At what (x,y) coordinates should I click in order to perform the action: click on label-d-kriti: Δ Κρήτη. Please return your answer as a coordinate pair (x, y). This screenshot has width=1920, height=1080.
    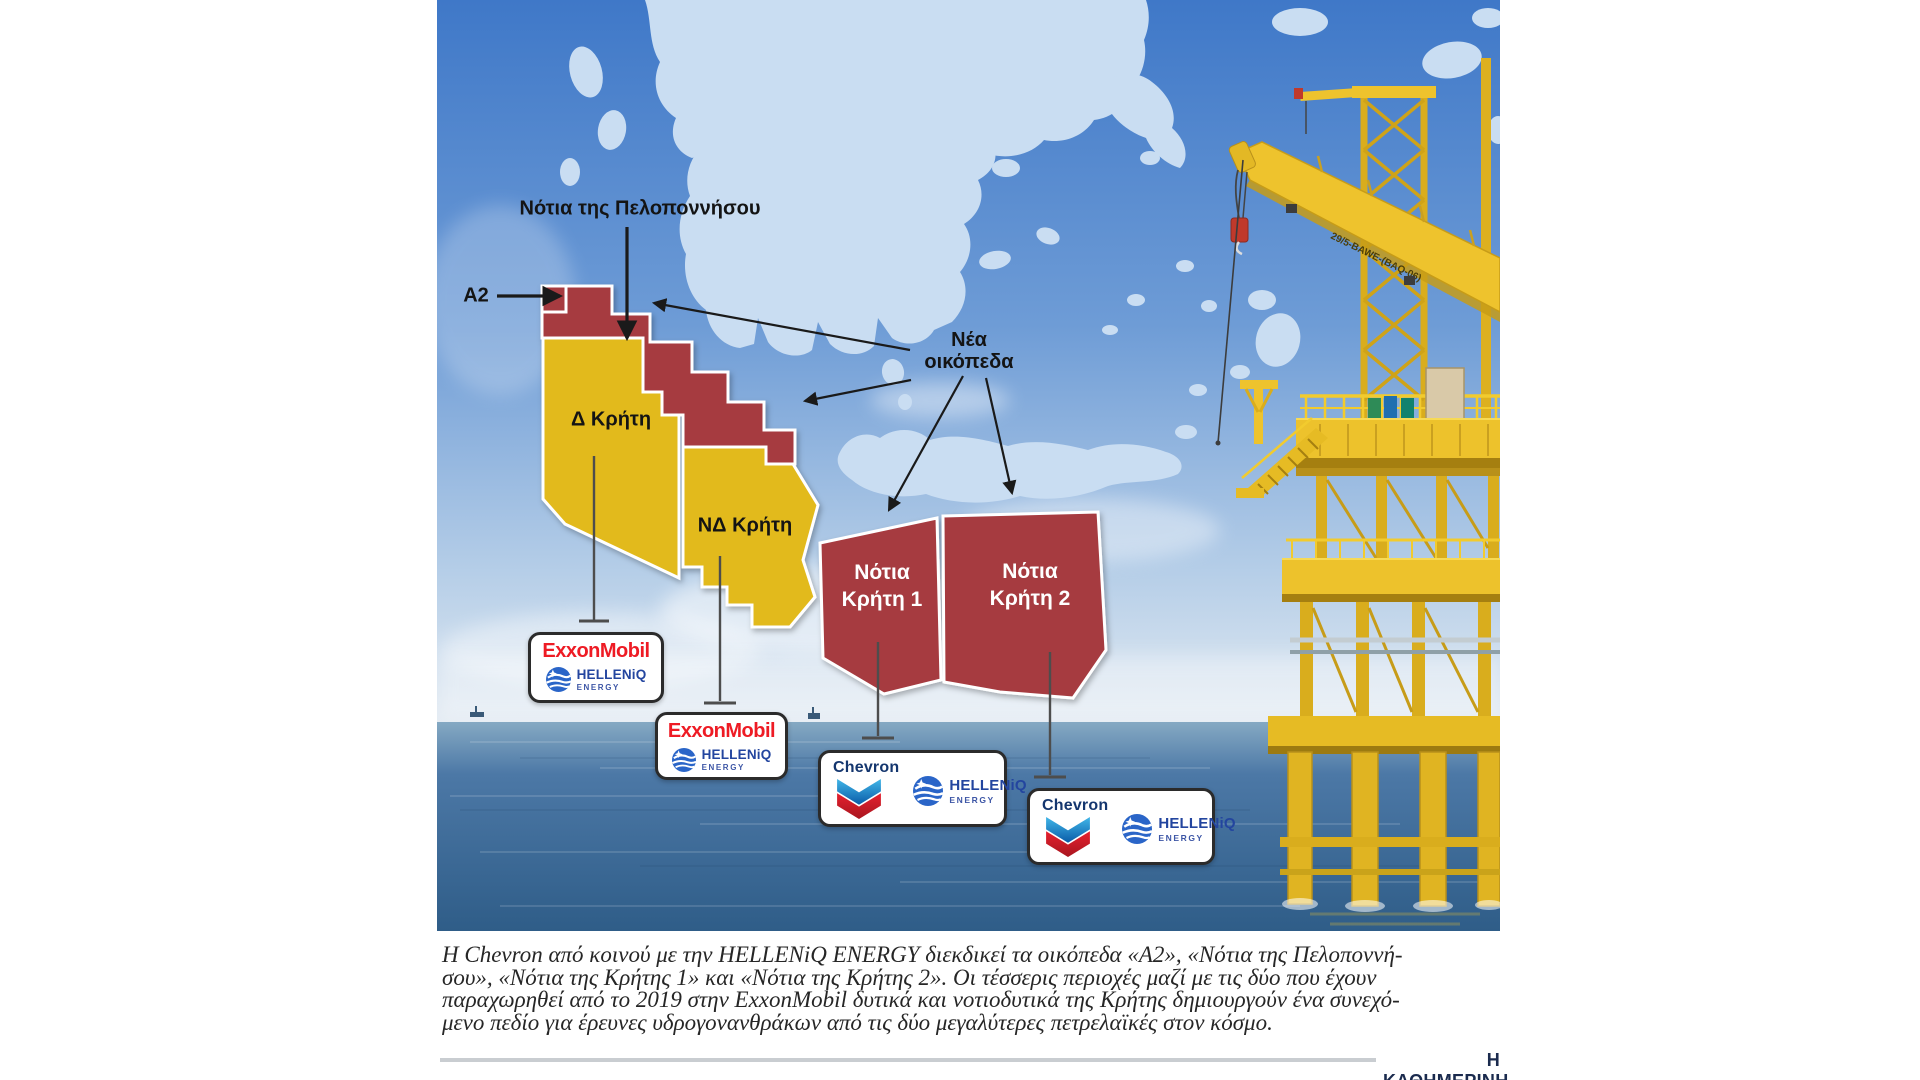
    Looking at the image, I should click on (611, 419).